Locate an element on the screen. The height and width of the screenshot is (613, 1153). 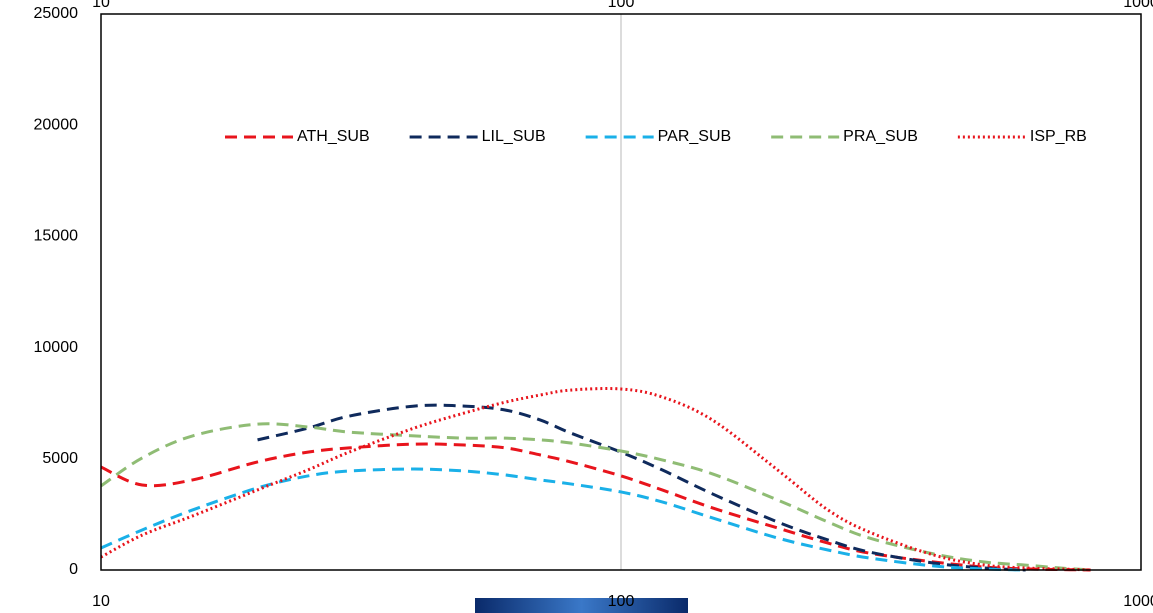
legend-label: LIL_SUB is located at coordinates (514, 136).